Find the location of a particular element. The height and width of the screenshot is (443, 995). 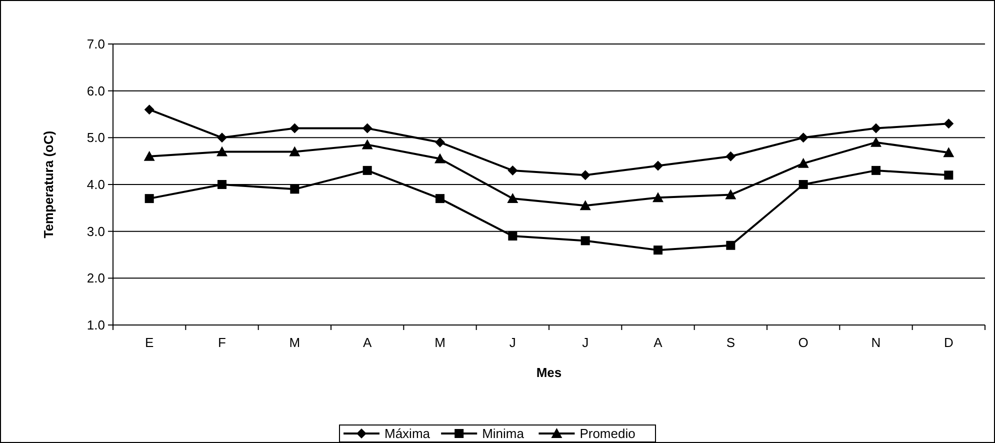

x-tick-label: D is located at coordinates (949, 342).